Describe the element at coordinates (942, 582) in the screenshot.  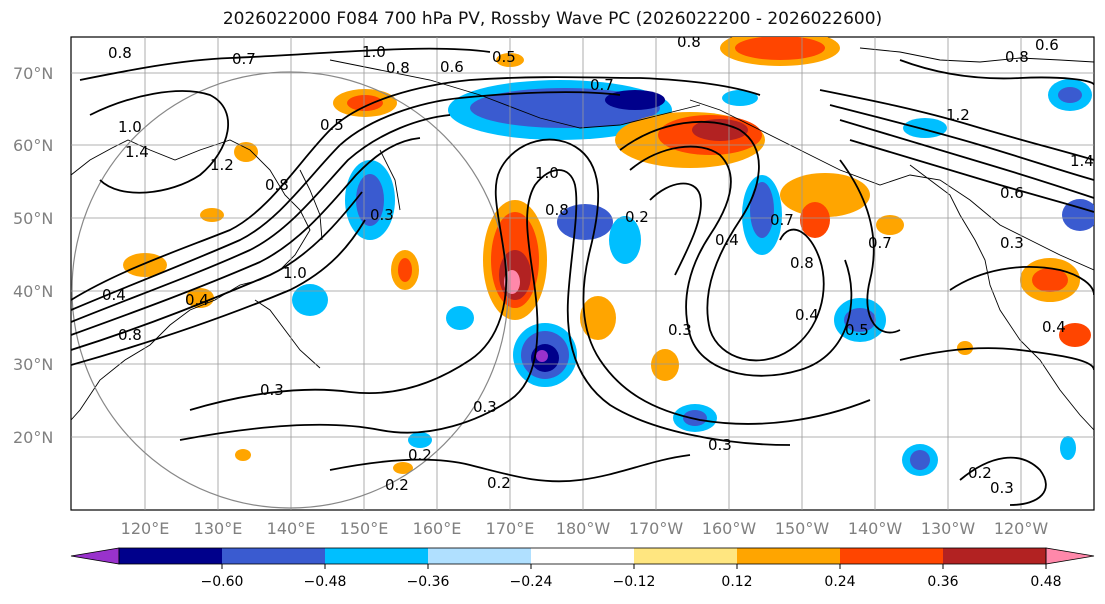
I see `colorbar-tick-label: 0.36` at that location.